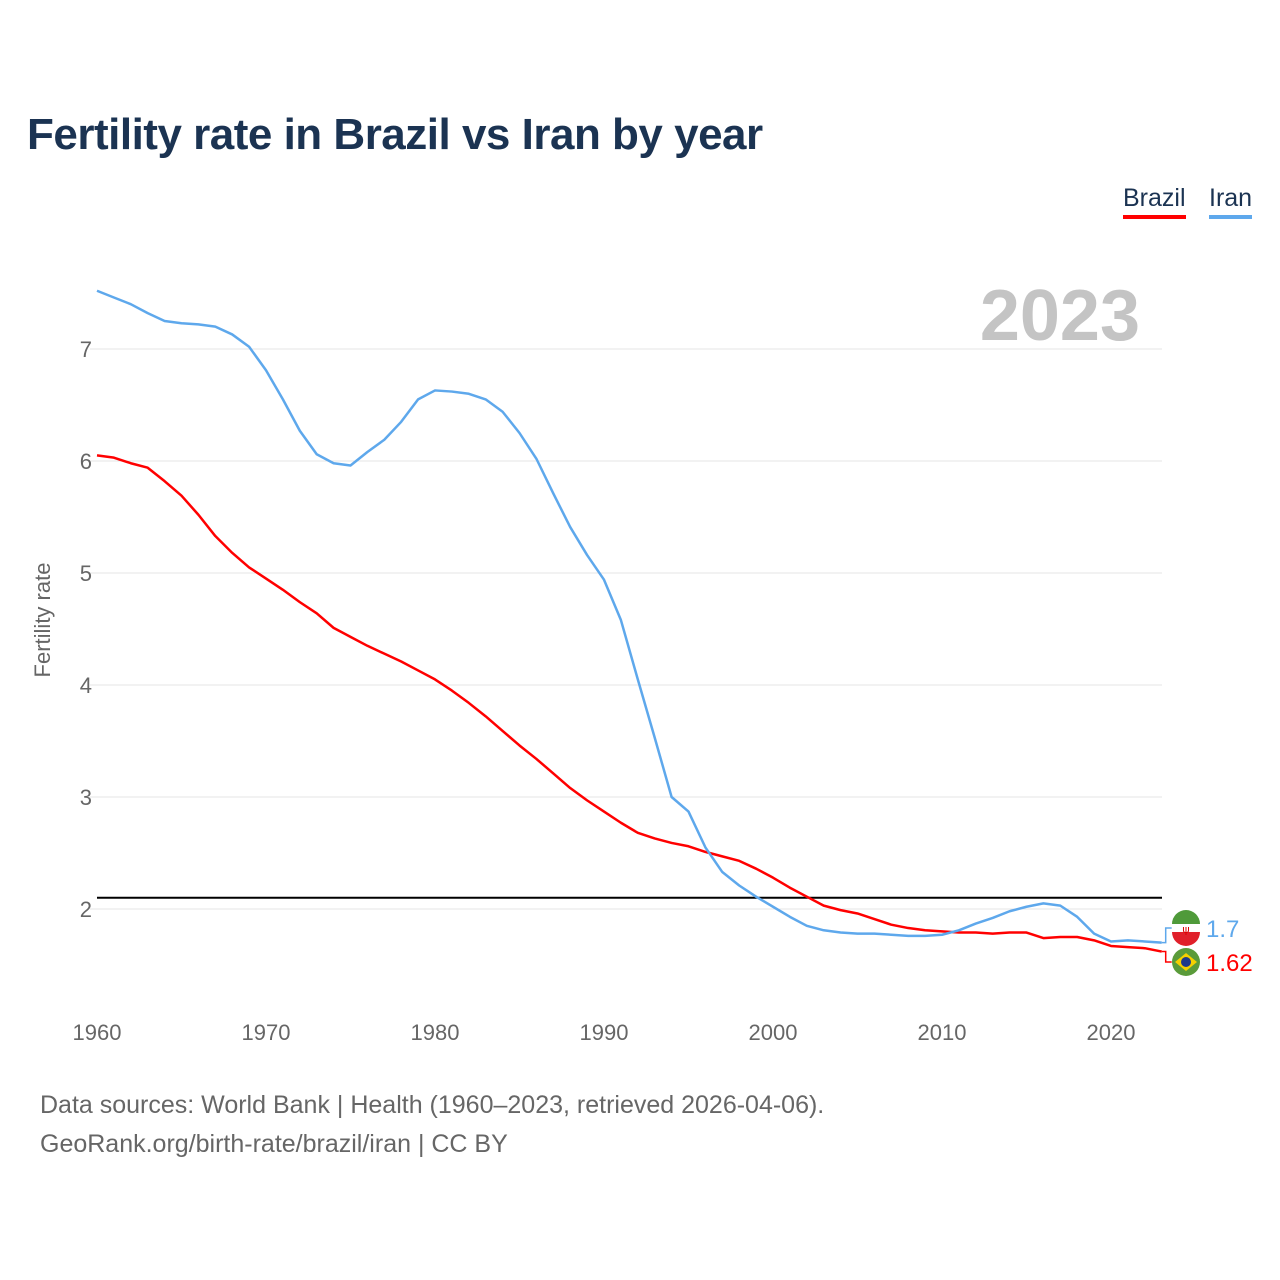 This screenshot has width=1280, height=1280. I want to click on chart-title: Fertility rate in Brazil vs Iran by year, so click(395, 134).